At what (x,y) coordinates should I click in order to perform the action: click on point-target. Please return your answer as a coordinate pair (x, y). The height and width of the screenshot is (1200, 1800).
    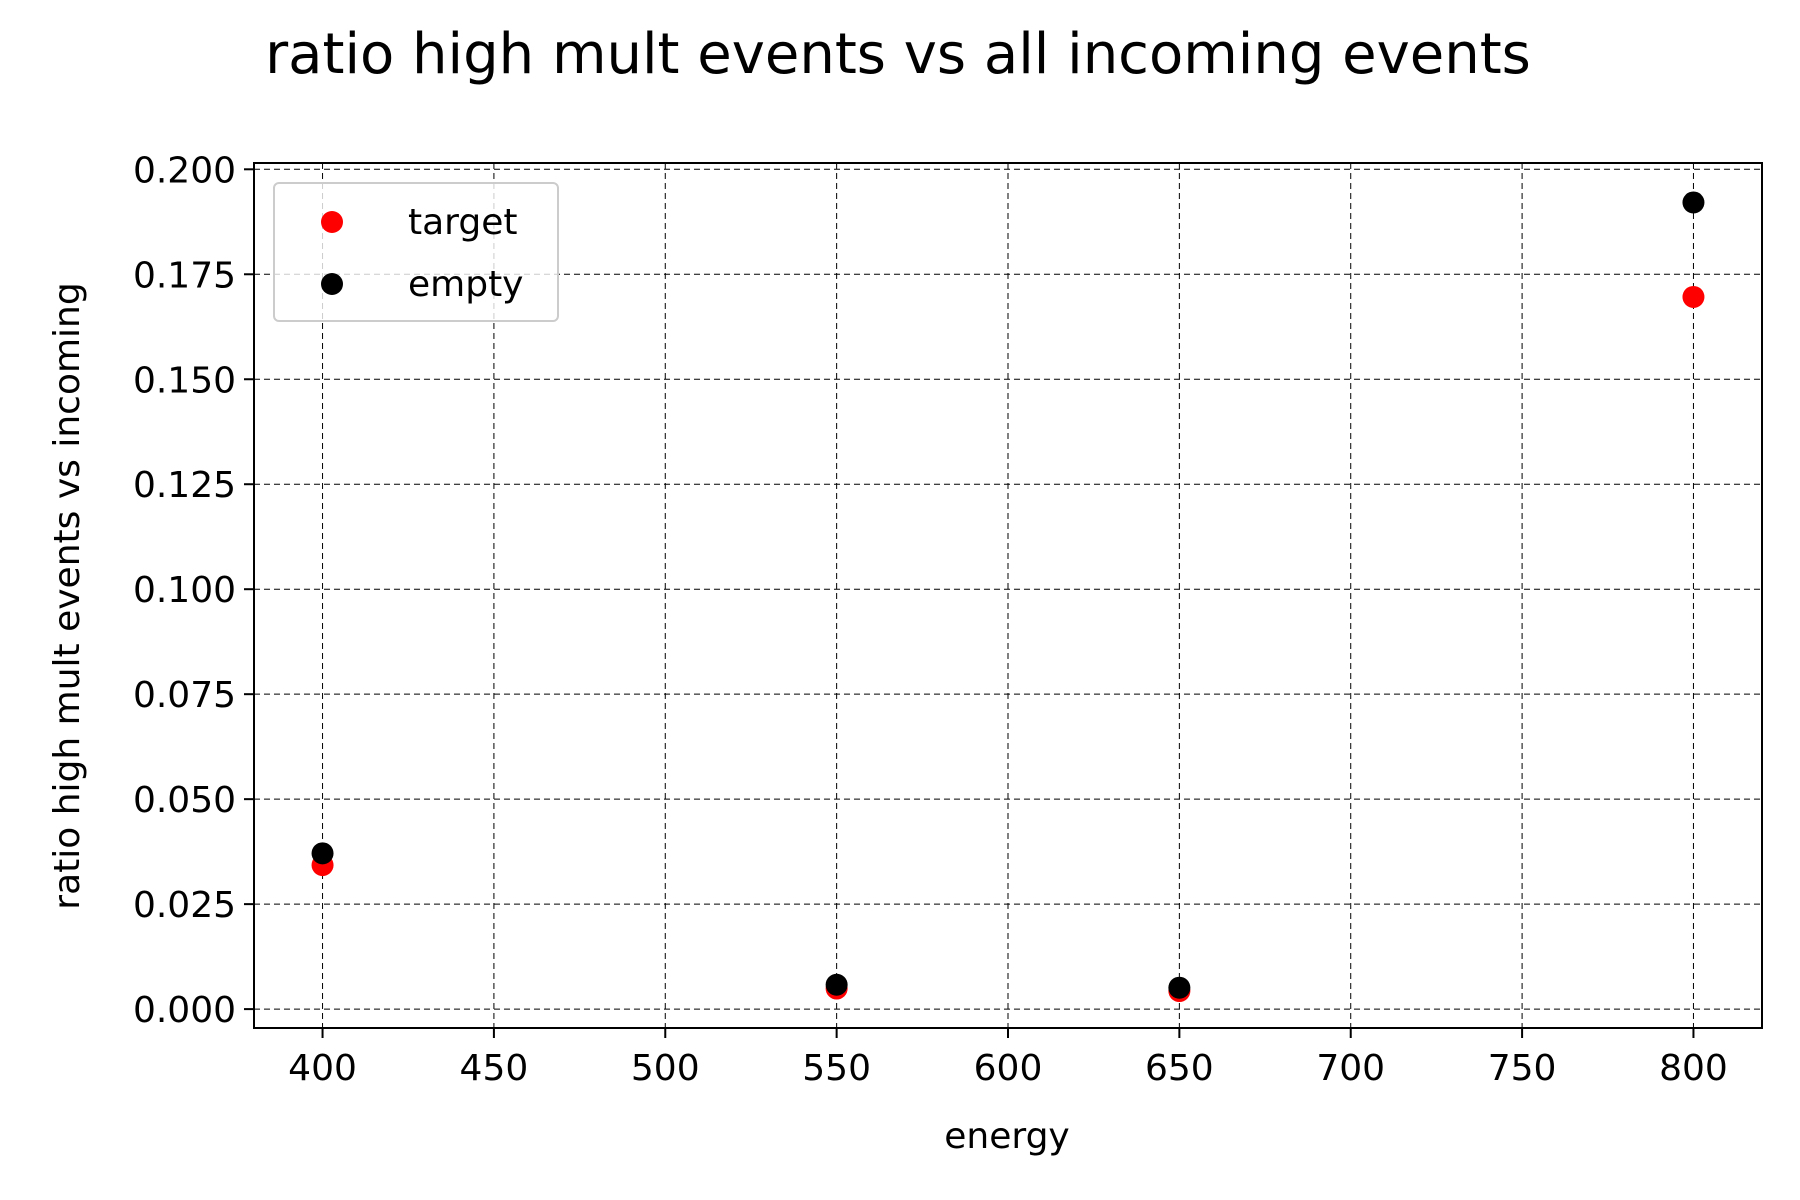
    Looking at the image, I should click on (1693, 296).